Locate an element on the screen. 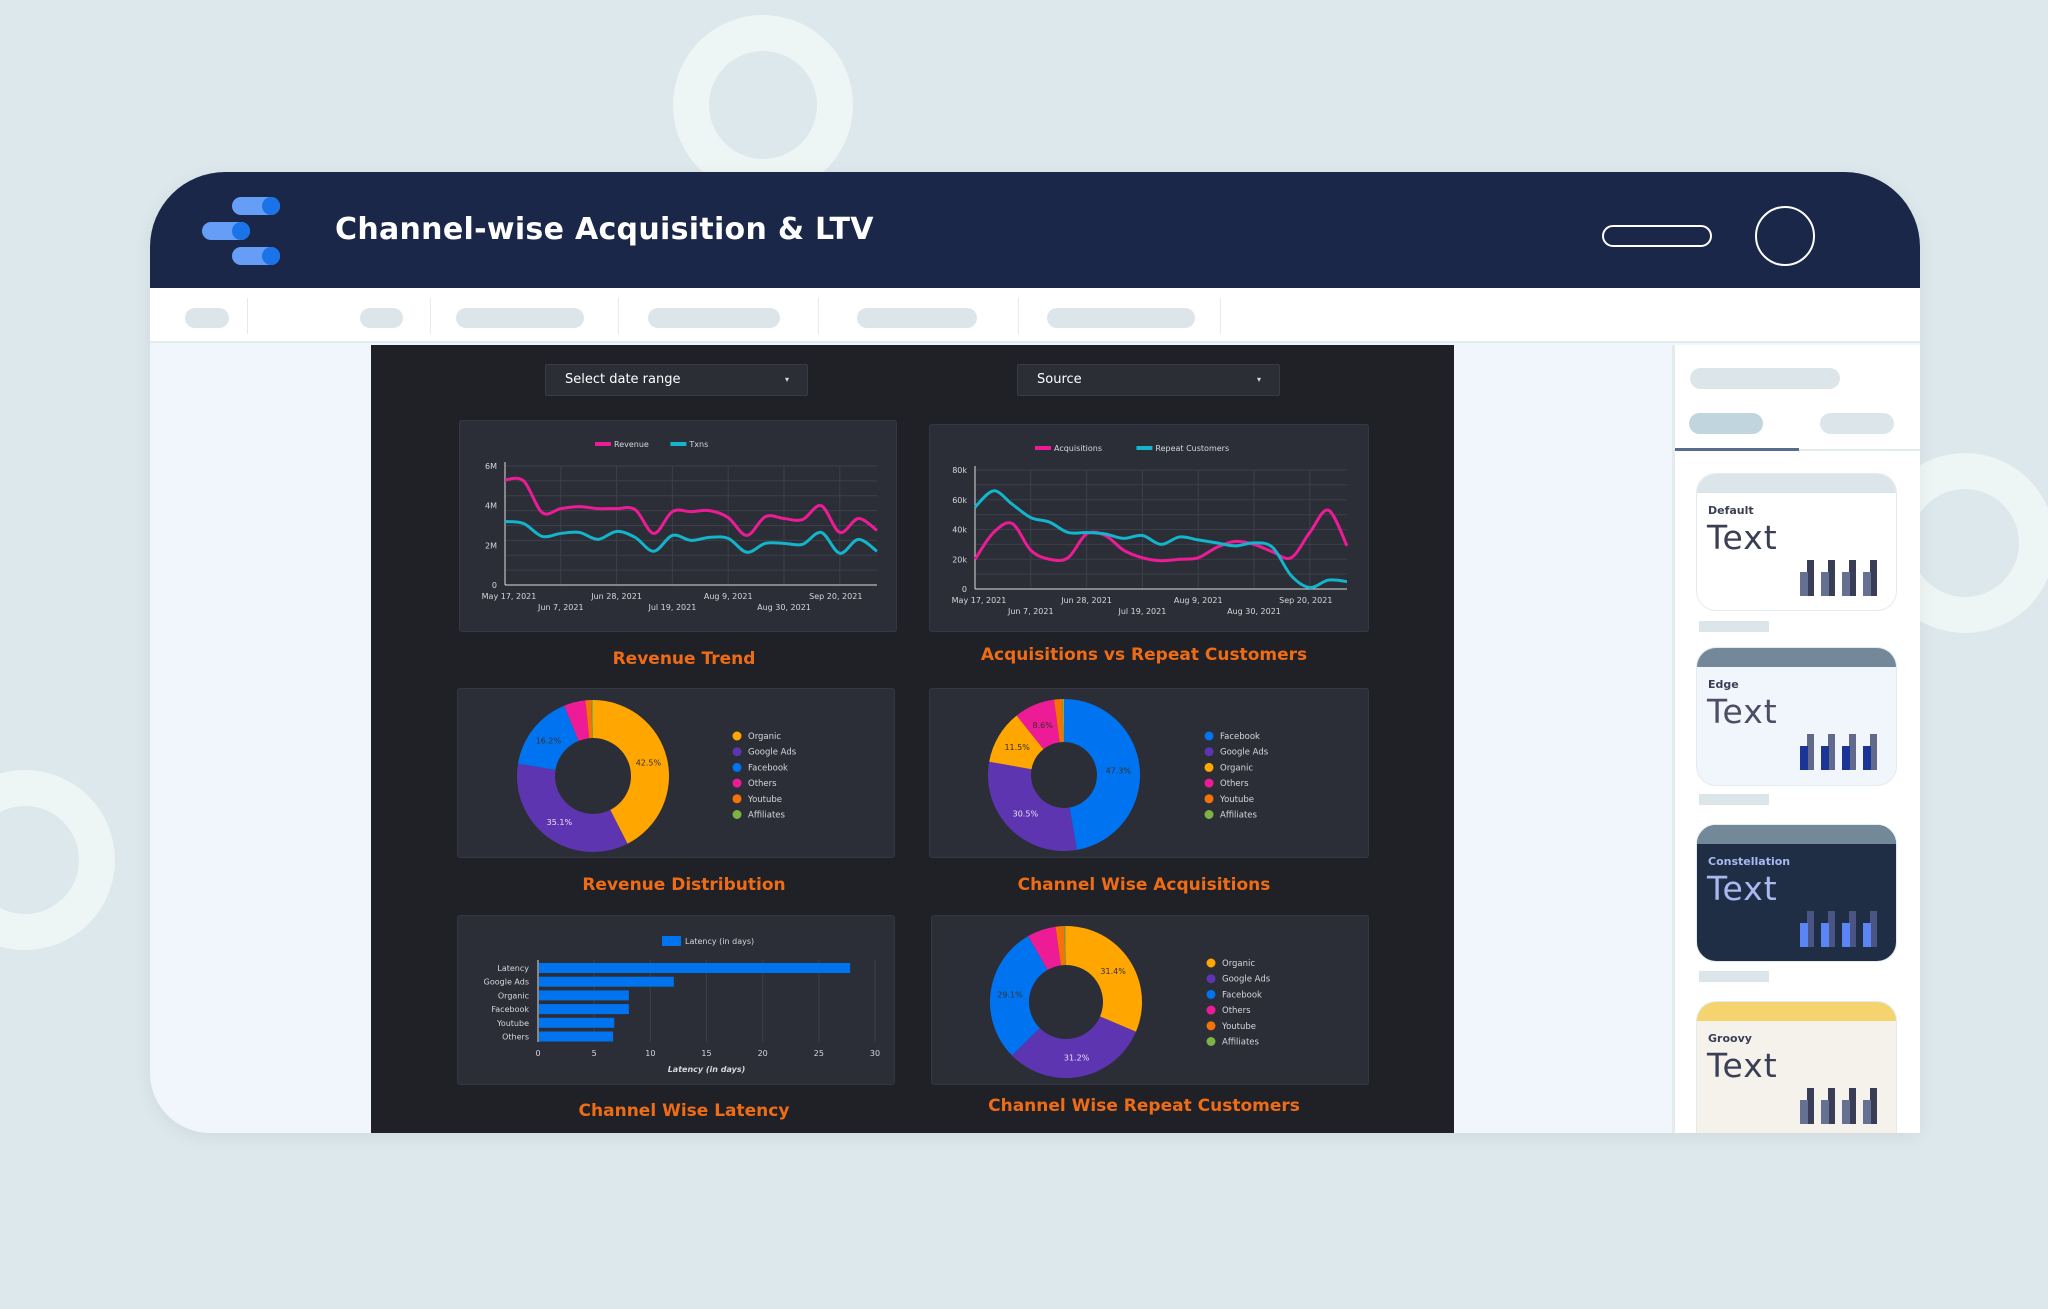  x-axis-title: Latency (in days) is located at coordinates (707, 1069).